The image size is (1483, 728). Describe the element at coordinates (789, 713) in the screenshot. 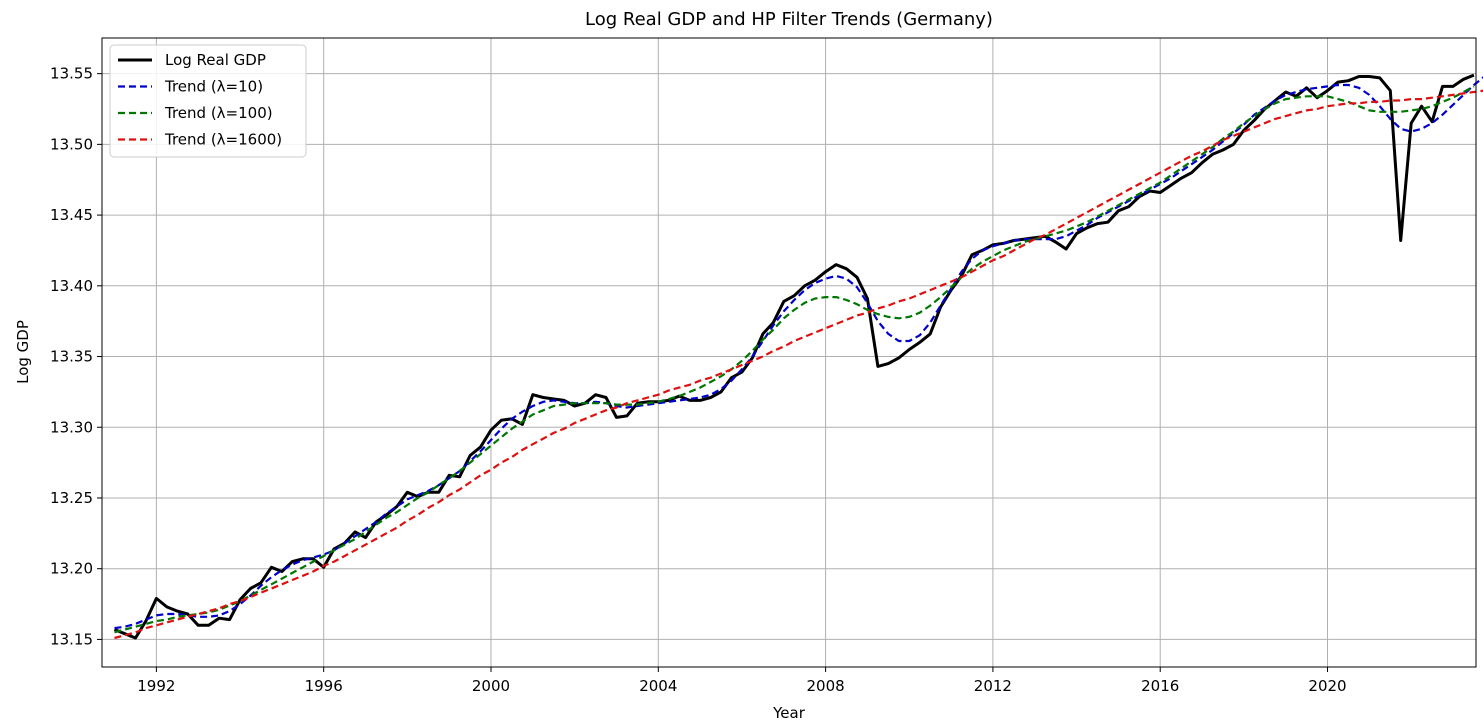

I see `x-axis-label: Year` at that location.